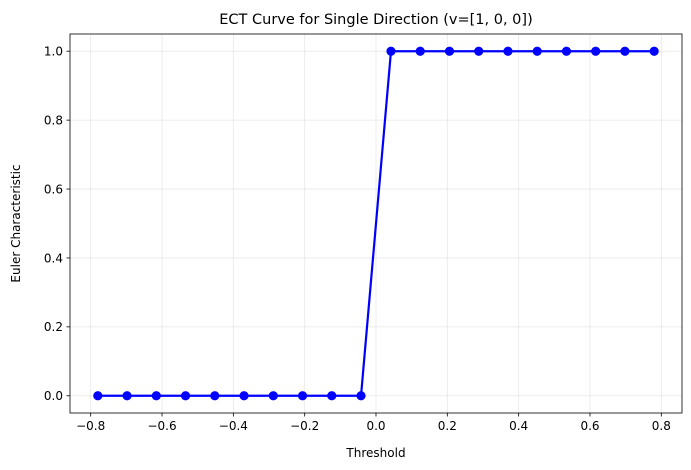 The image size is (691, 470). What do you see at coordinates (447, 426) in the screenshot?
I see `x-tick-label: 0.2` at bounding box center [447, 426].